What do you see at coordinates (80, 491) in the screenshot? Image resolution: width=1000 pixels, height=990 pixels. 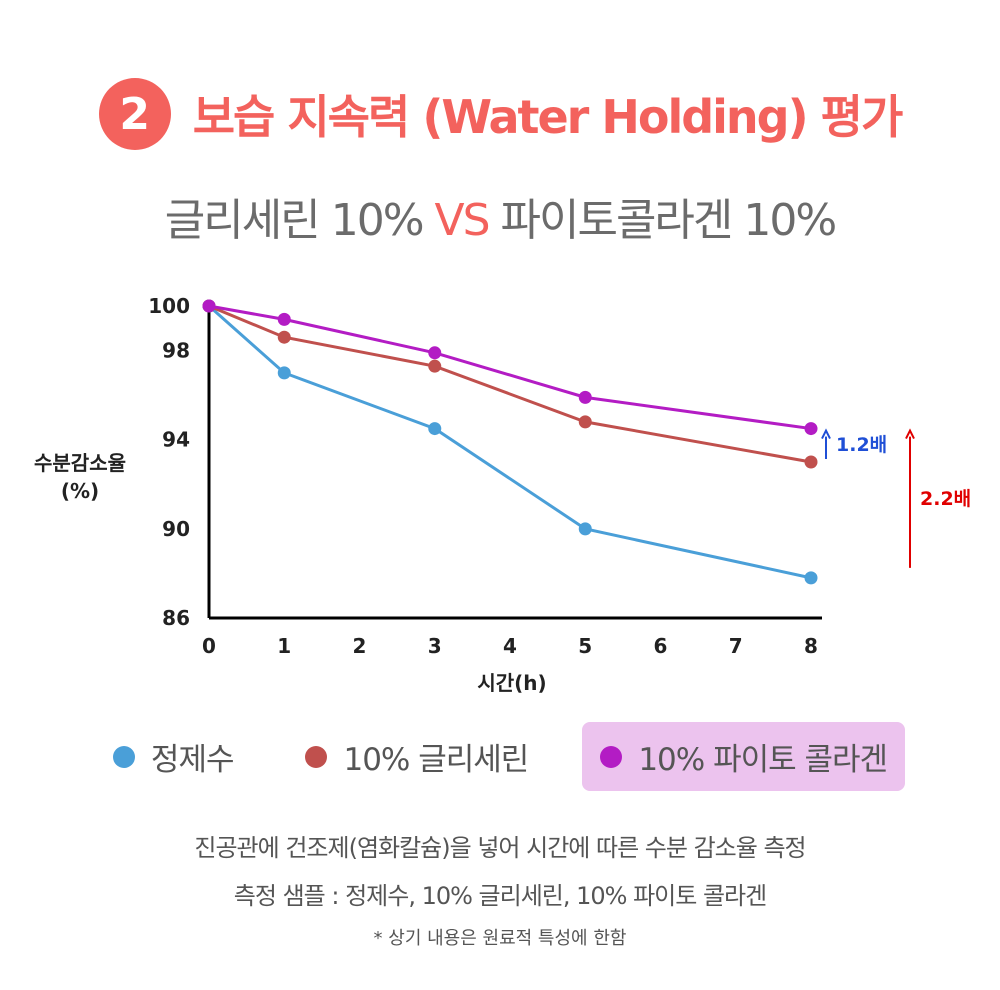 I see `y-axis-label: (%)` at bounding box center [80, 491].